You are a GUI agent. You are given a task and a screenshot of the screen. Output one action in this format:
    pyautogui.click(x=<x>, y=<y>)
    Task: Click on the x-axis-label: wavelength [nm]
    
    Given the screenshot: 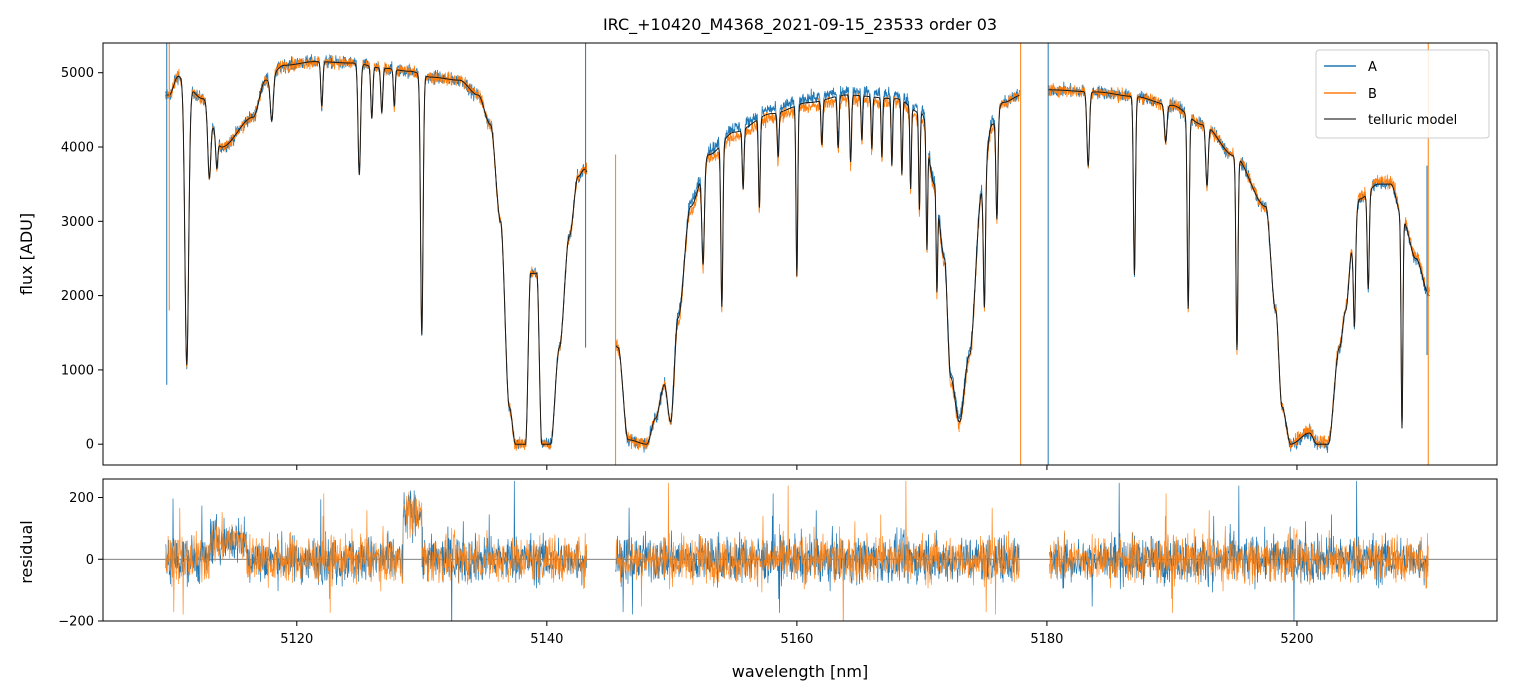 What is the action you would take?
    pyautogui.click(x=800, y=671)
    